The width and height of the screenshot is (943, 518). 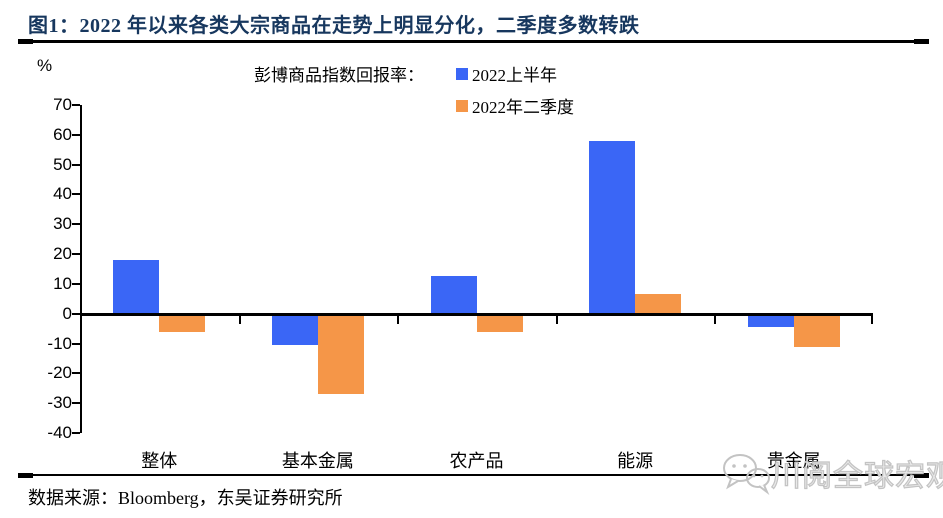 What do you see at coordinates (334, 26) in the screenshot?
I see `figure-title: 图1：2022 年以来各类大宗商品在走势上明显分化，二季度多数转跌` at bounding box center [334, 26].